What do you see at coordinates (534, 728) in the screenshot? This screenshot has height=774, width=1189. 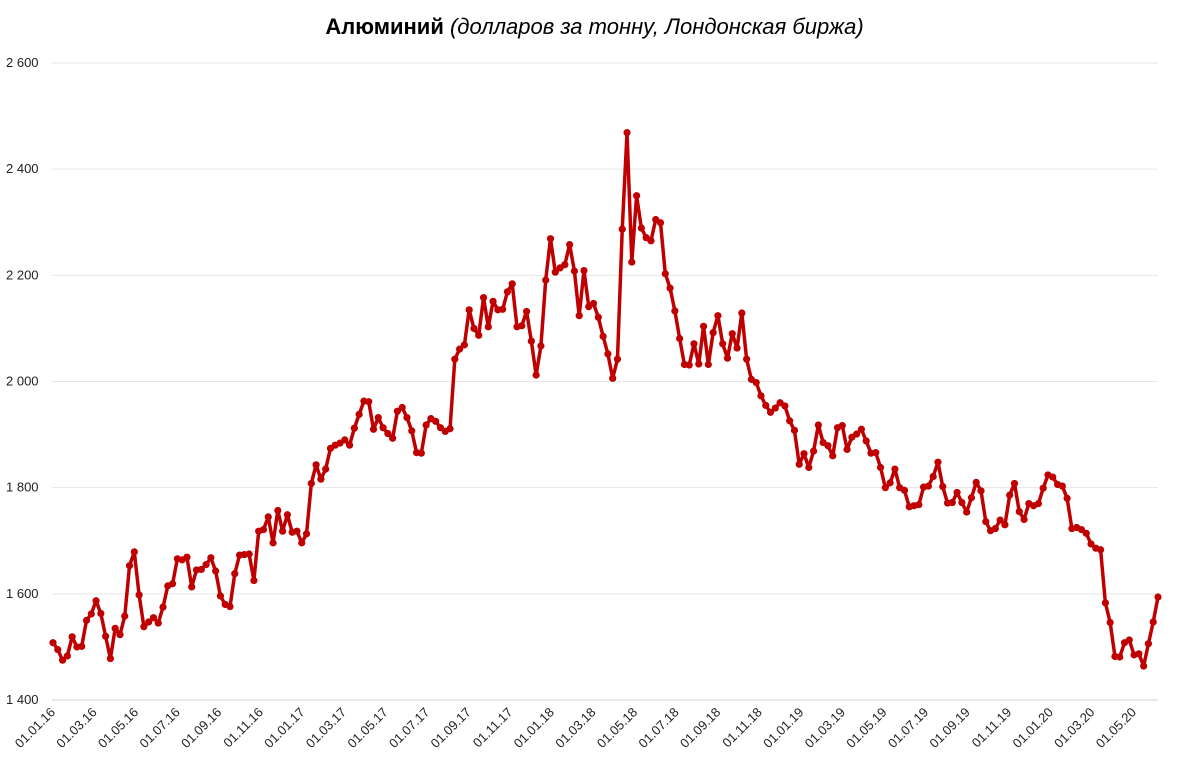 I see `x-tick-label: 01.01.18` at bounding box center [534, 728].